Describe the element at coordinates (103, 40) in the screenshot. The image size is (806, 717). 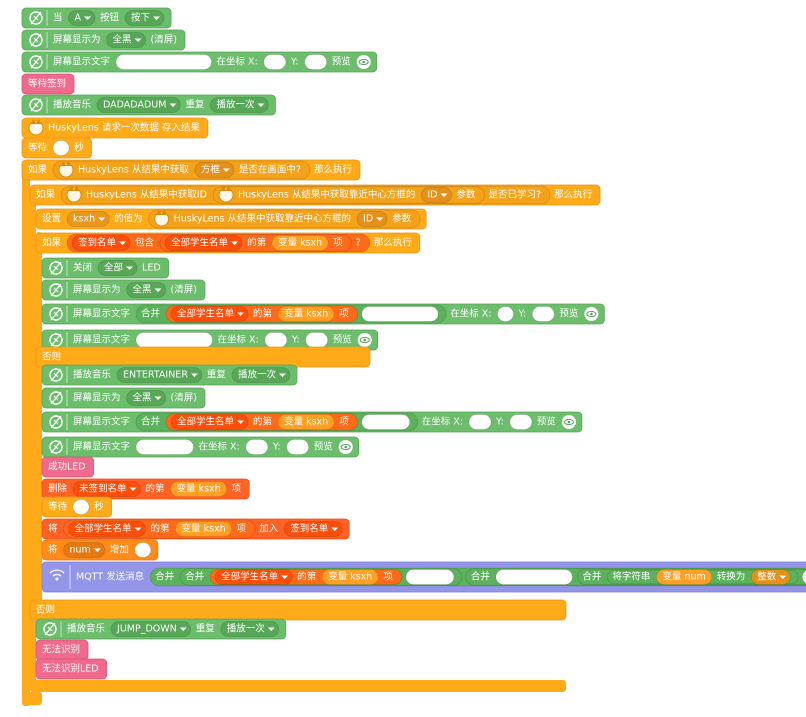
I see `block: 屏幕显示为 全黑 (清屏)` at that location.